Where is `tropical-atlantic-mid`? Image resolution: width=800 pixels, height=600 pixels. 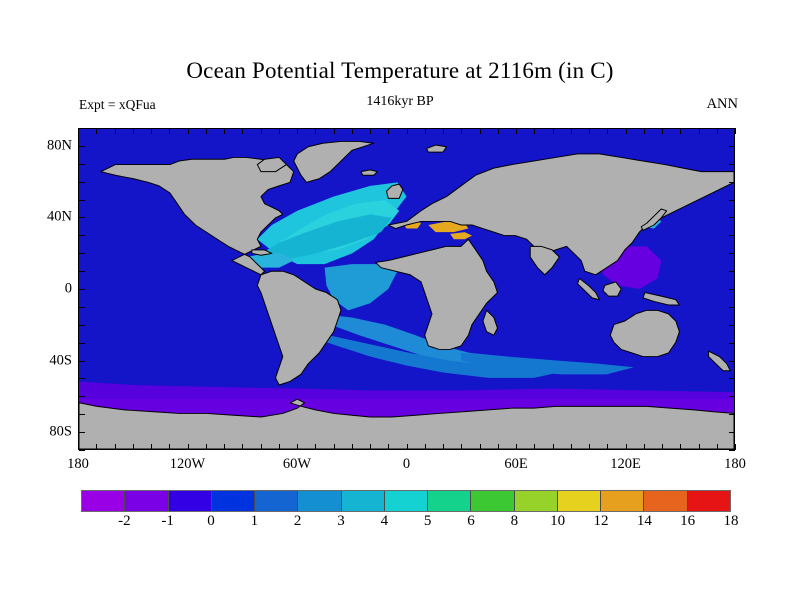
tropical-atlantic-mid is located at coordinates (361, 287).